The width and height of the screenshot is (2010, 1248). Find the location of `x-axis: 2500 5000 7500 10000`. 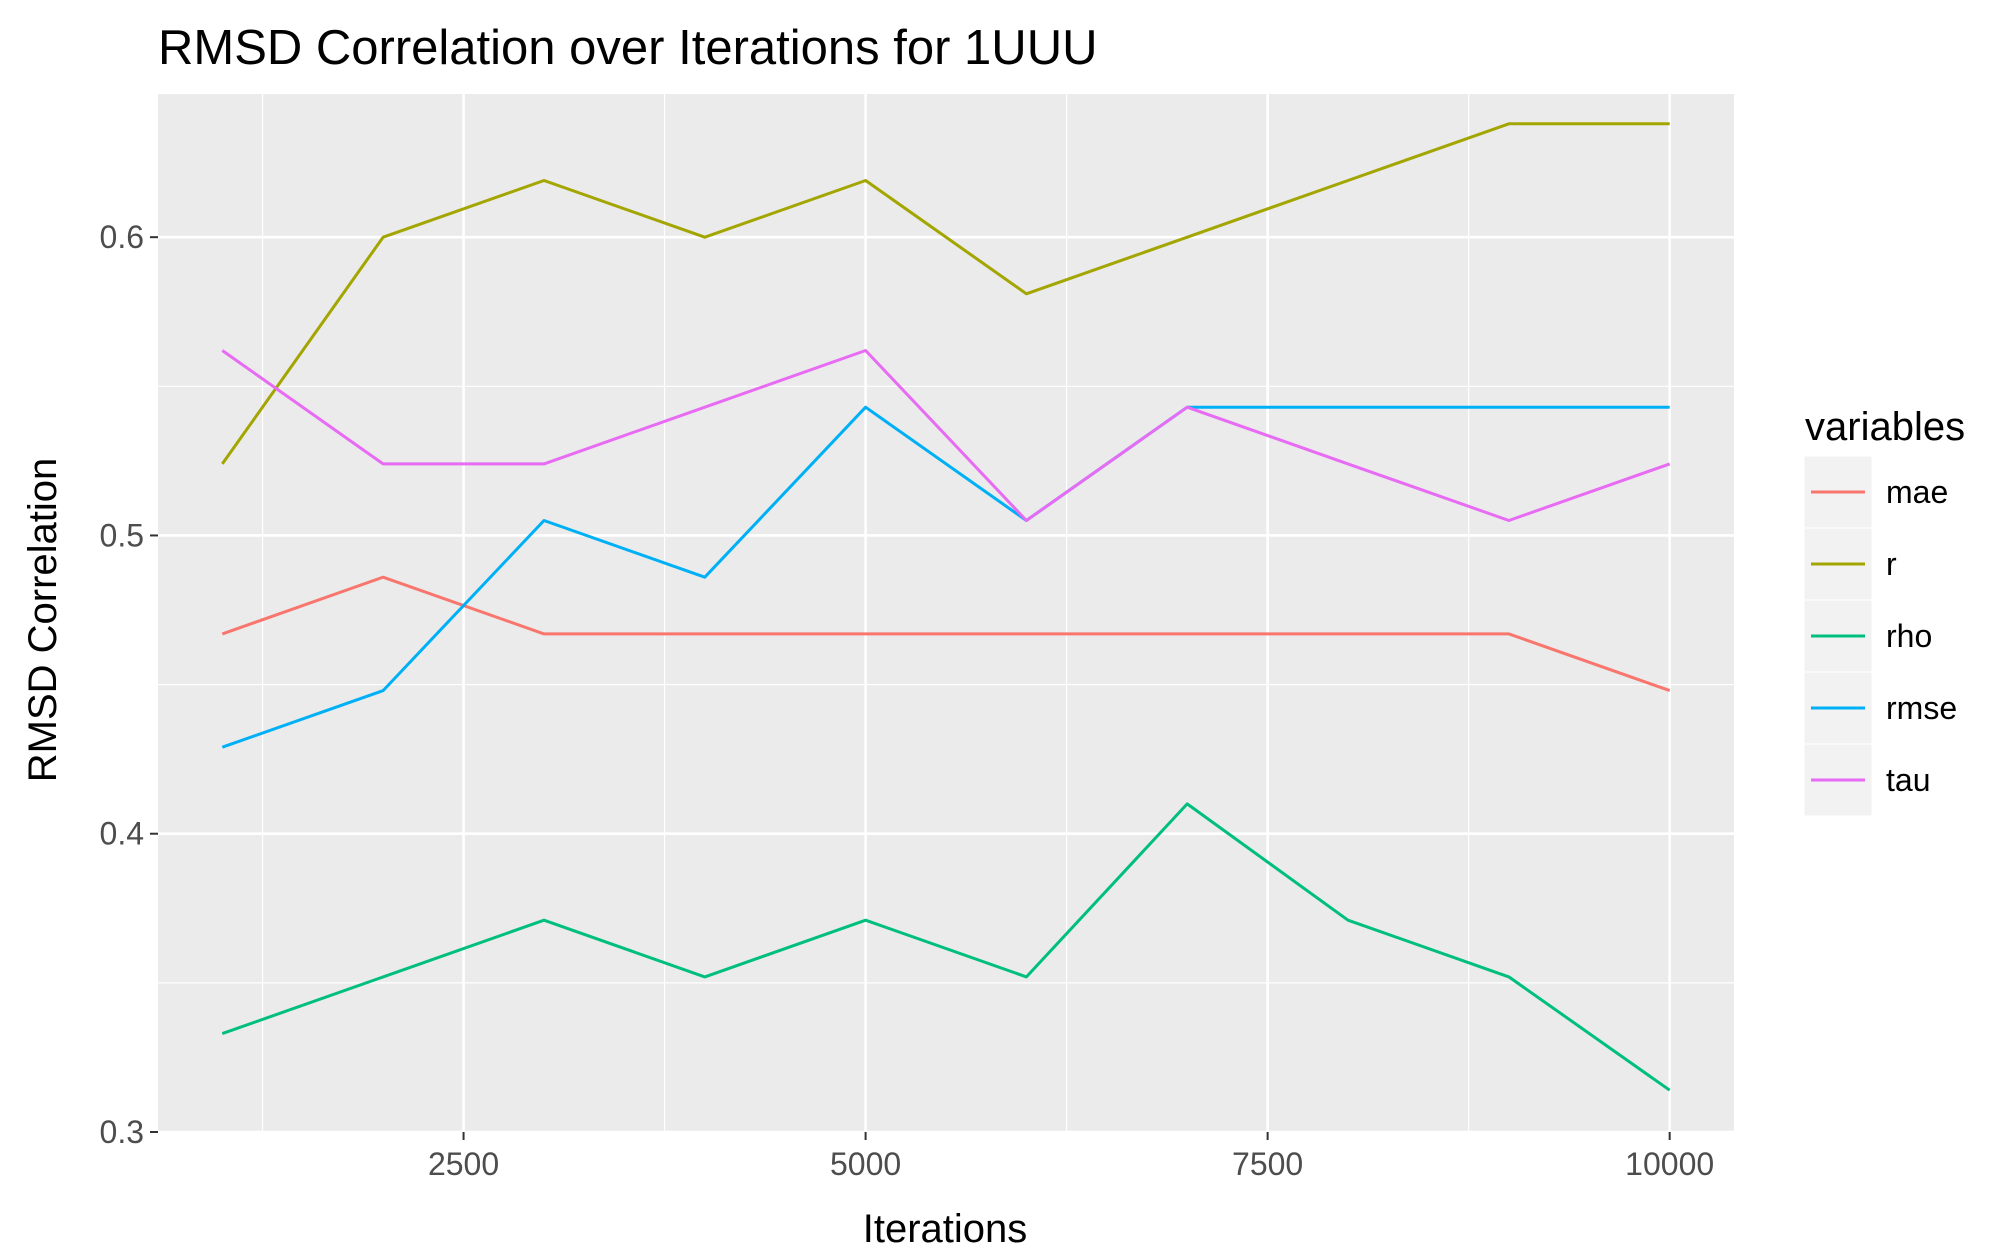

x-axis: 2500 5000 7500 10000 is located at coordinates (1071, 1157).